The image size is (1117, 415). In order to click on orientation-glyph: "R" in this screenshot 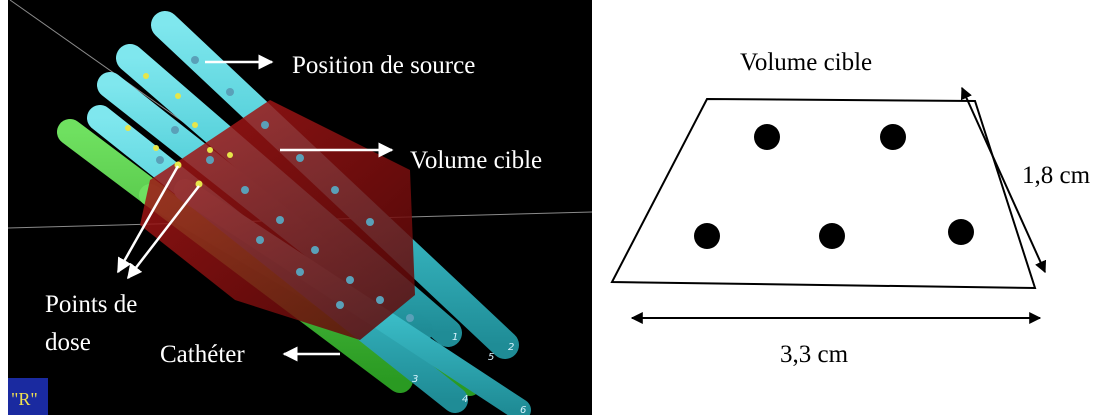, I will do `click(24, 399)`.